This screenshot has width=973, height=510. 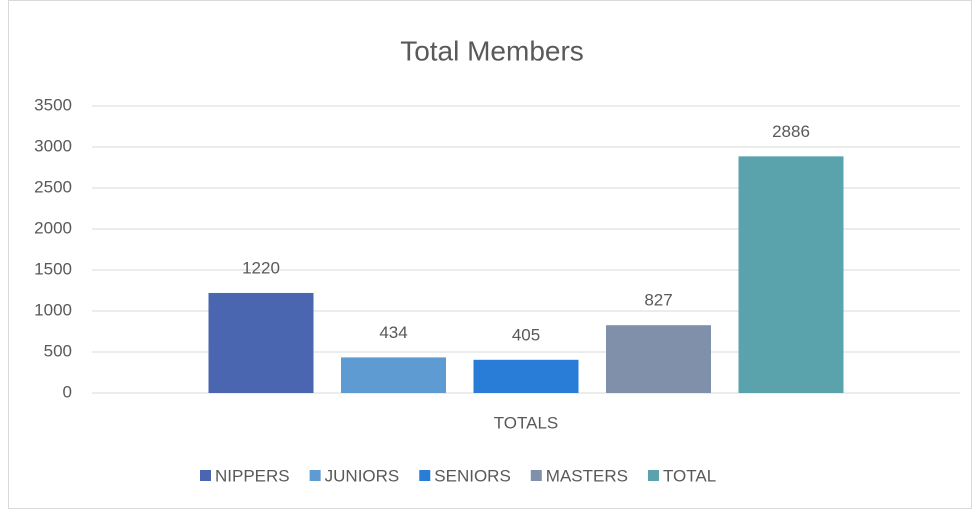 What do you see at coordinates (53, 268) in the screenshot?
I see `y-tick-label: 1500` at bounding box center [53, 268].